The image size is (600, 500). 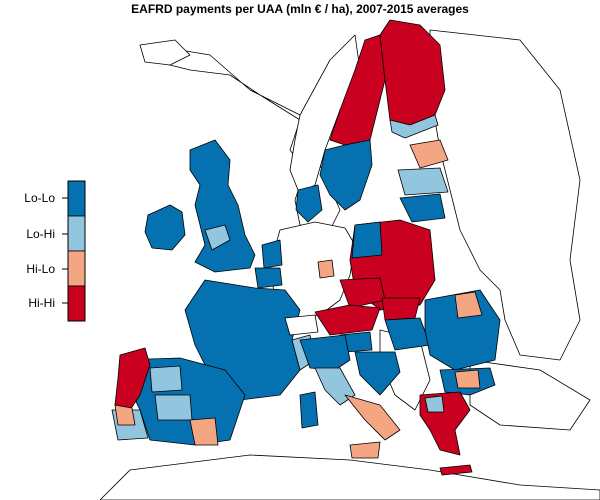 What do you see at coordinates (468, 305) in the screenshot?
I see `region-romania-hilo` at bounding box center [468, 305].